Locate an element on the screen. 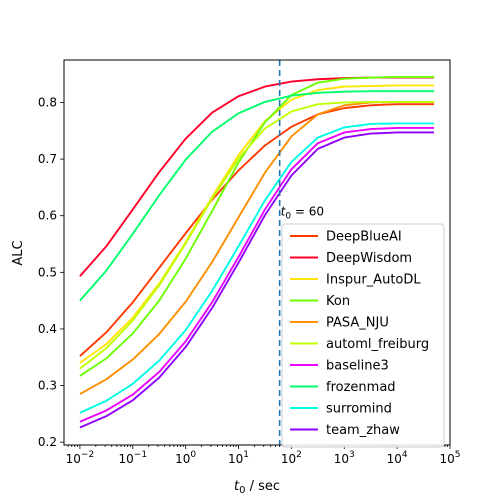 This screenshot has width=500, height=500. x-tick-label: 10³ is located at coordinates (344, 458).